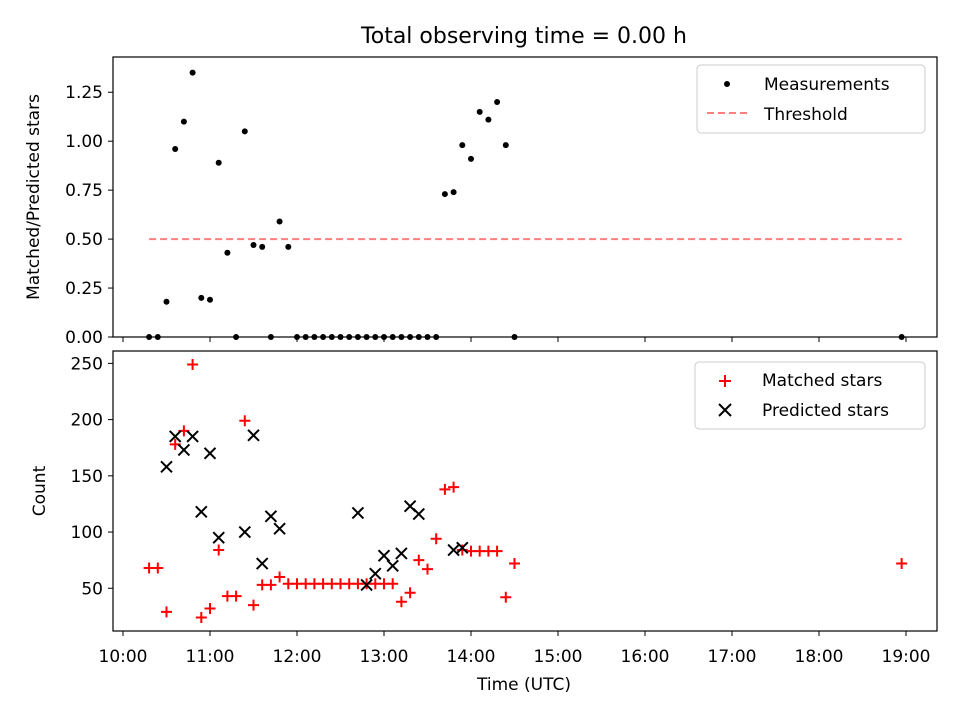 This screenshot has height=720, width=960. Describe the element at coordinates (471, 657) in the screenshot. I see `bottom-x-tick-label: 14:00` at that location.